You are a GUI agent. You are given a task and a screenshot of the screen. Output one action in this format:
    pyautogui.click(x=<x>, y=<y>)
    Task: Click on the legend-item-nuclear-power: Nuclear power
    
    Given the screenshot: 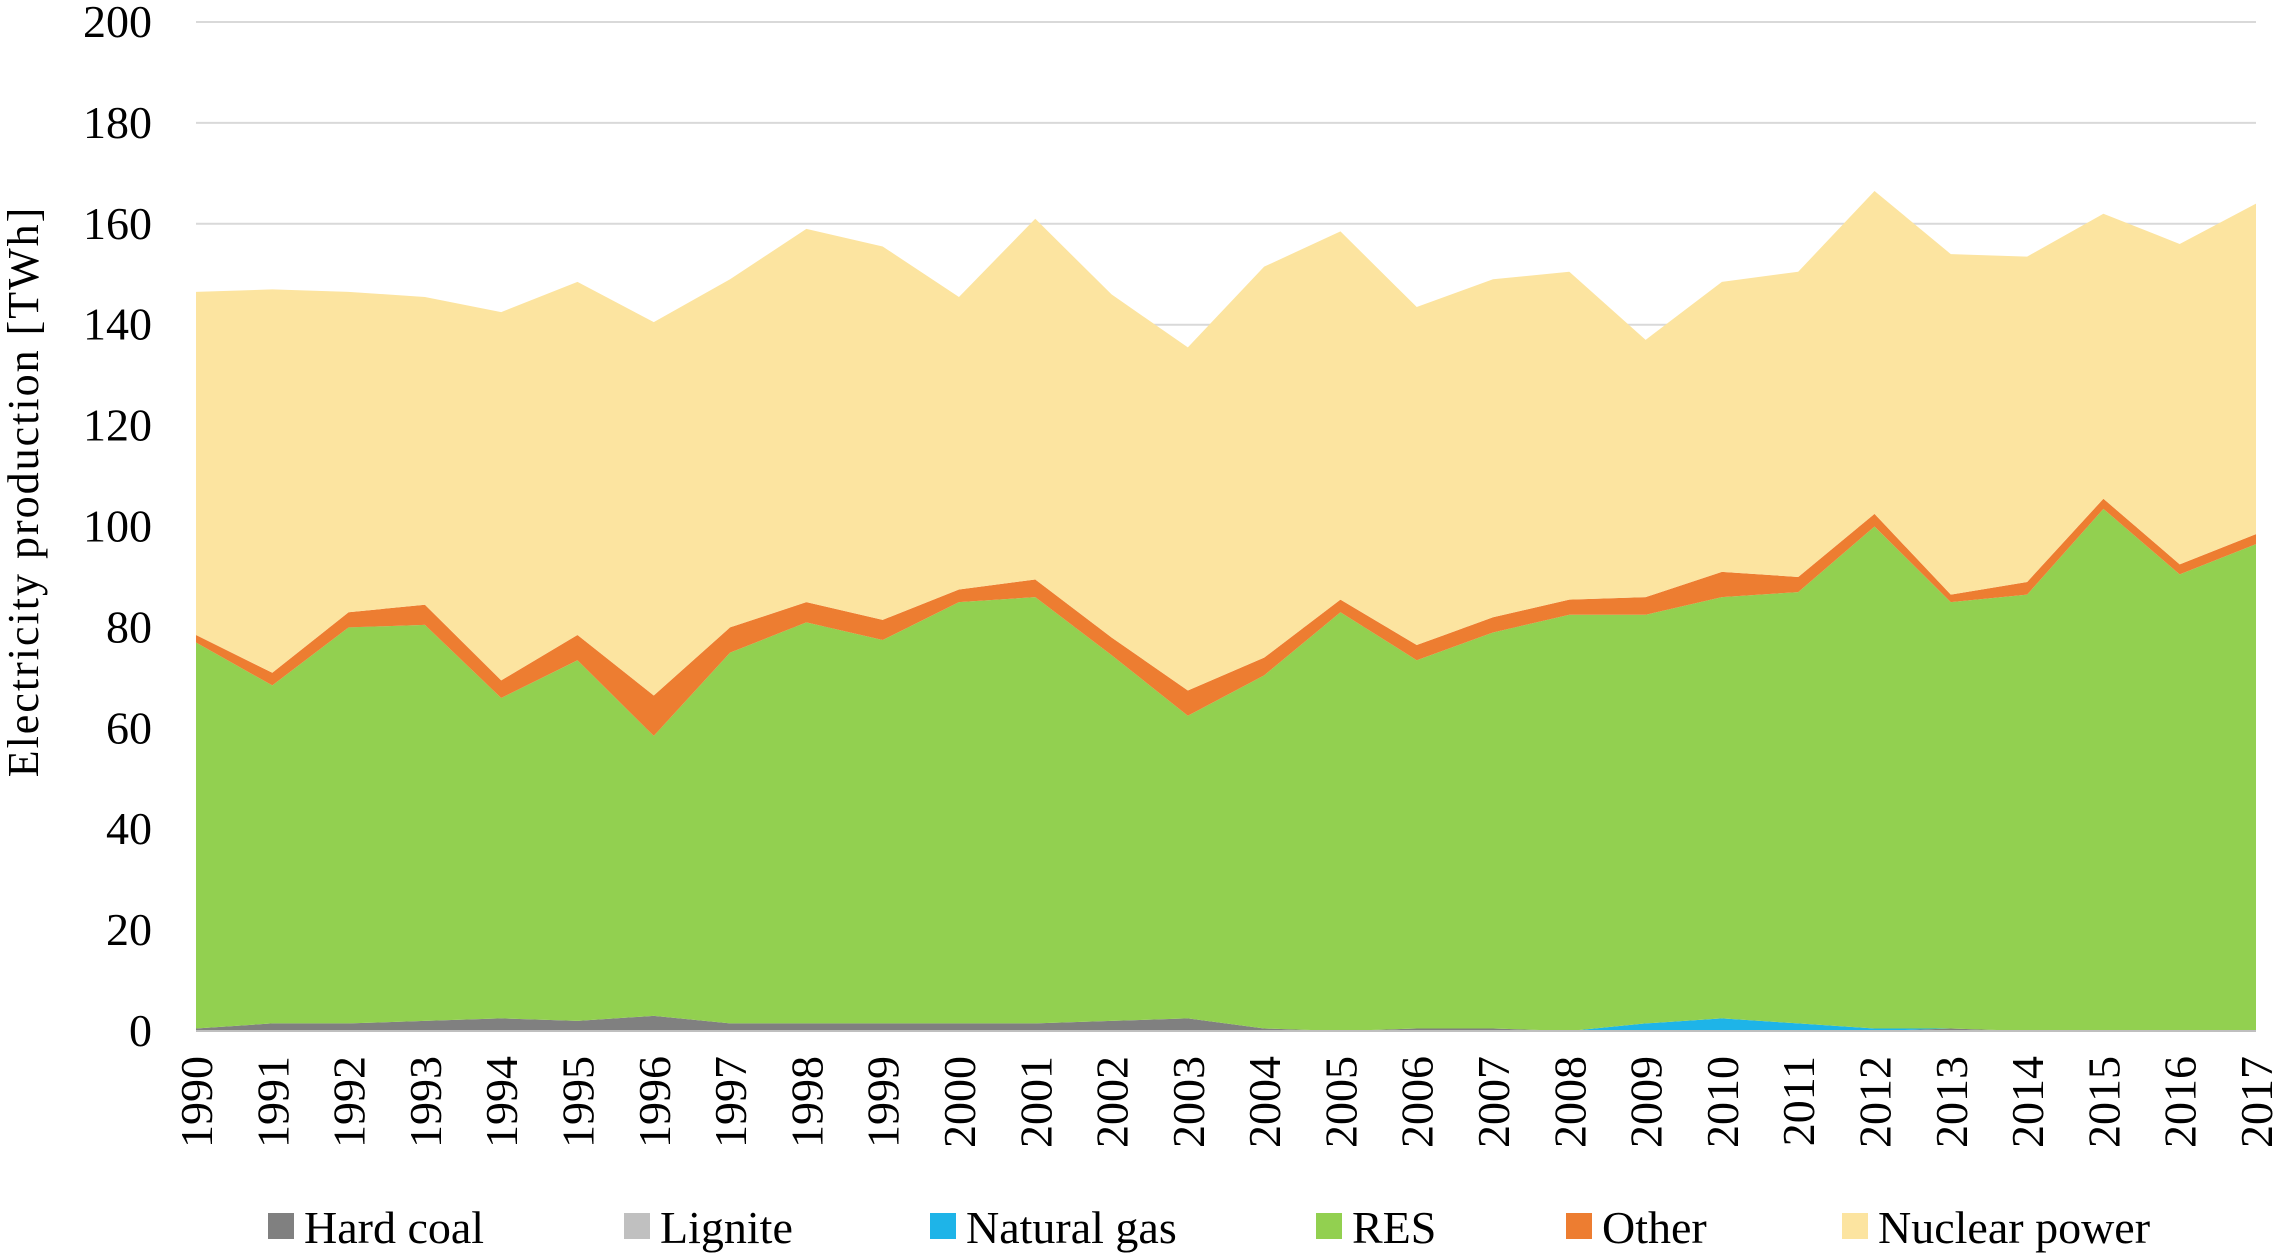 What is the action you would take?
    pyautogui.click(x=1996, y=1227)
    